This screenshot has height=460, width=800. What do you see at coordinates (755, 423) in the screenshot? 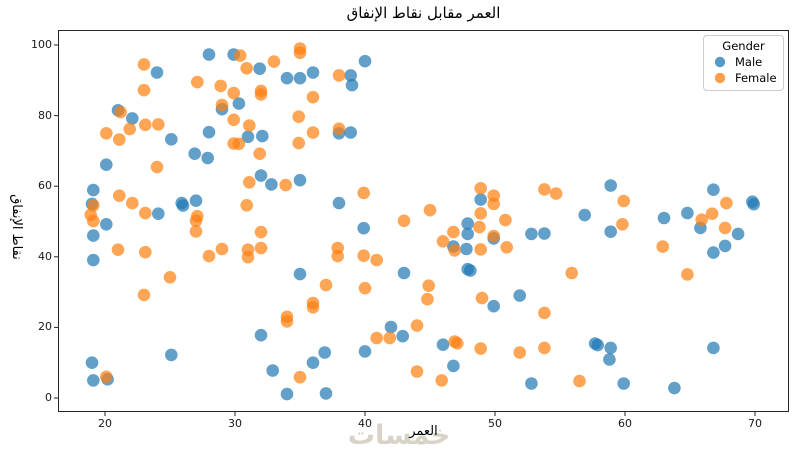
I see `x-tick-label: 70` at bounding box center [755, 423].